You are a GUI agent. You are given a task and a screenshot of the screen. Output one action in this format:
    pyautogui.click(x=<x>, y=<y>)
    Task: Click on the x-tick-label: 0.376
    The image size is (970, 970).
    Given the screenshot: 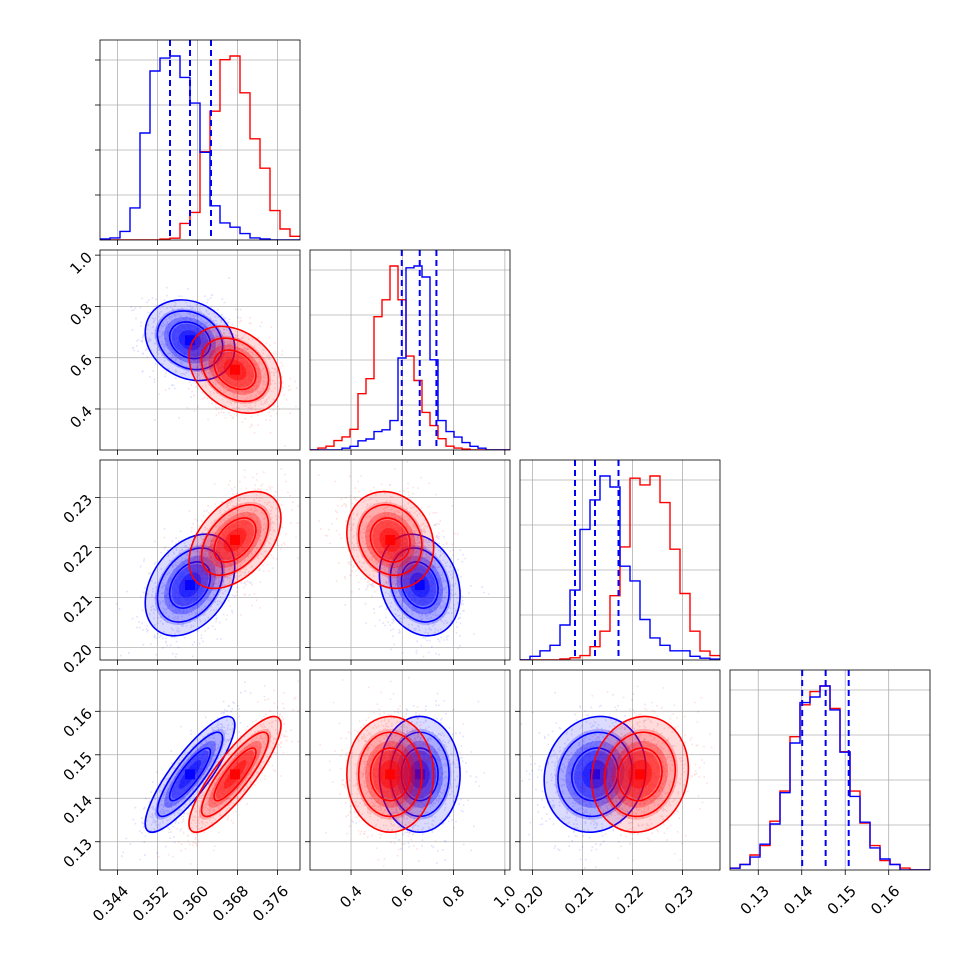 What is the action you would take?
    pyautogui.click(x=270, y=903)
    